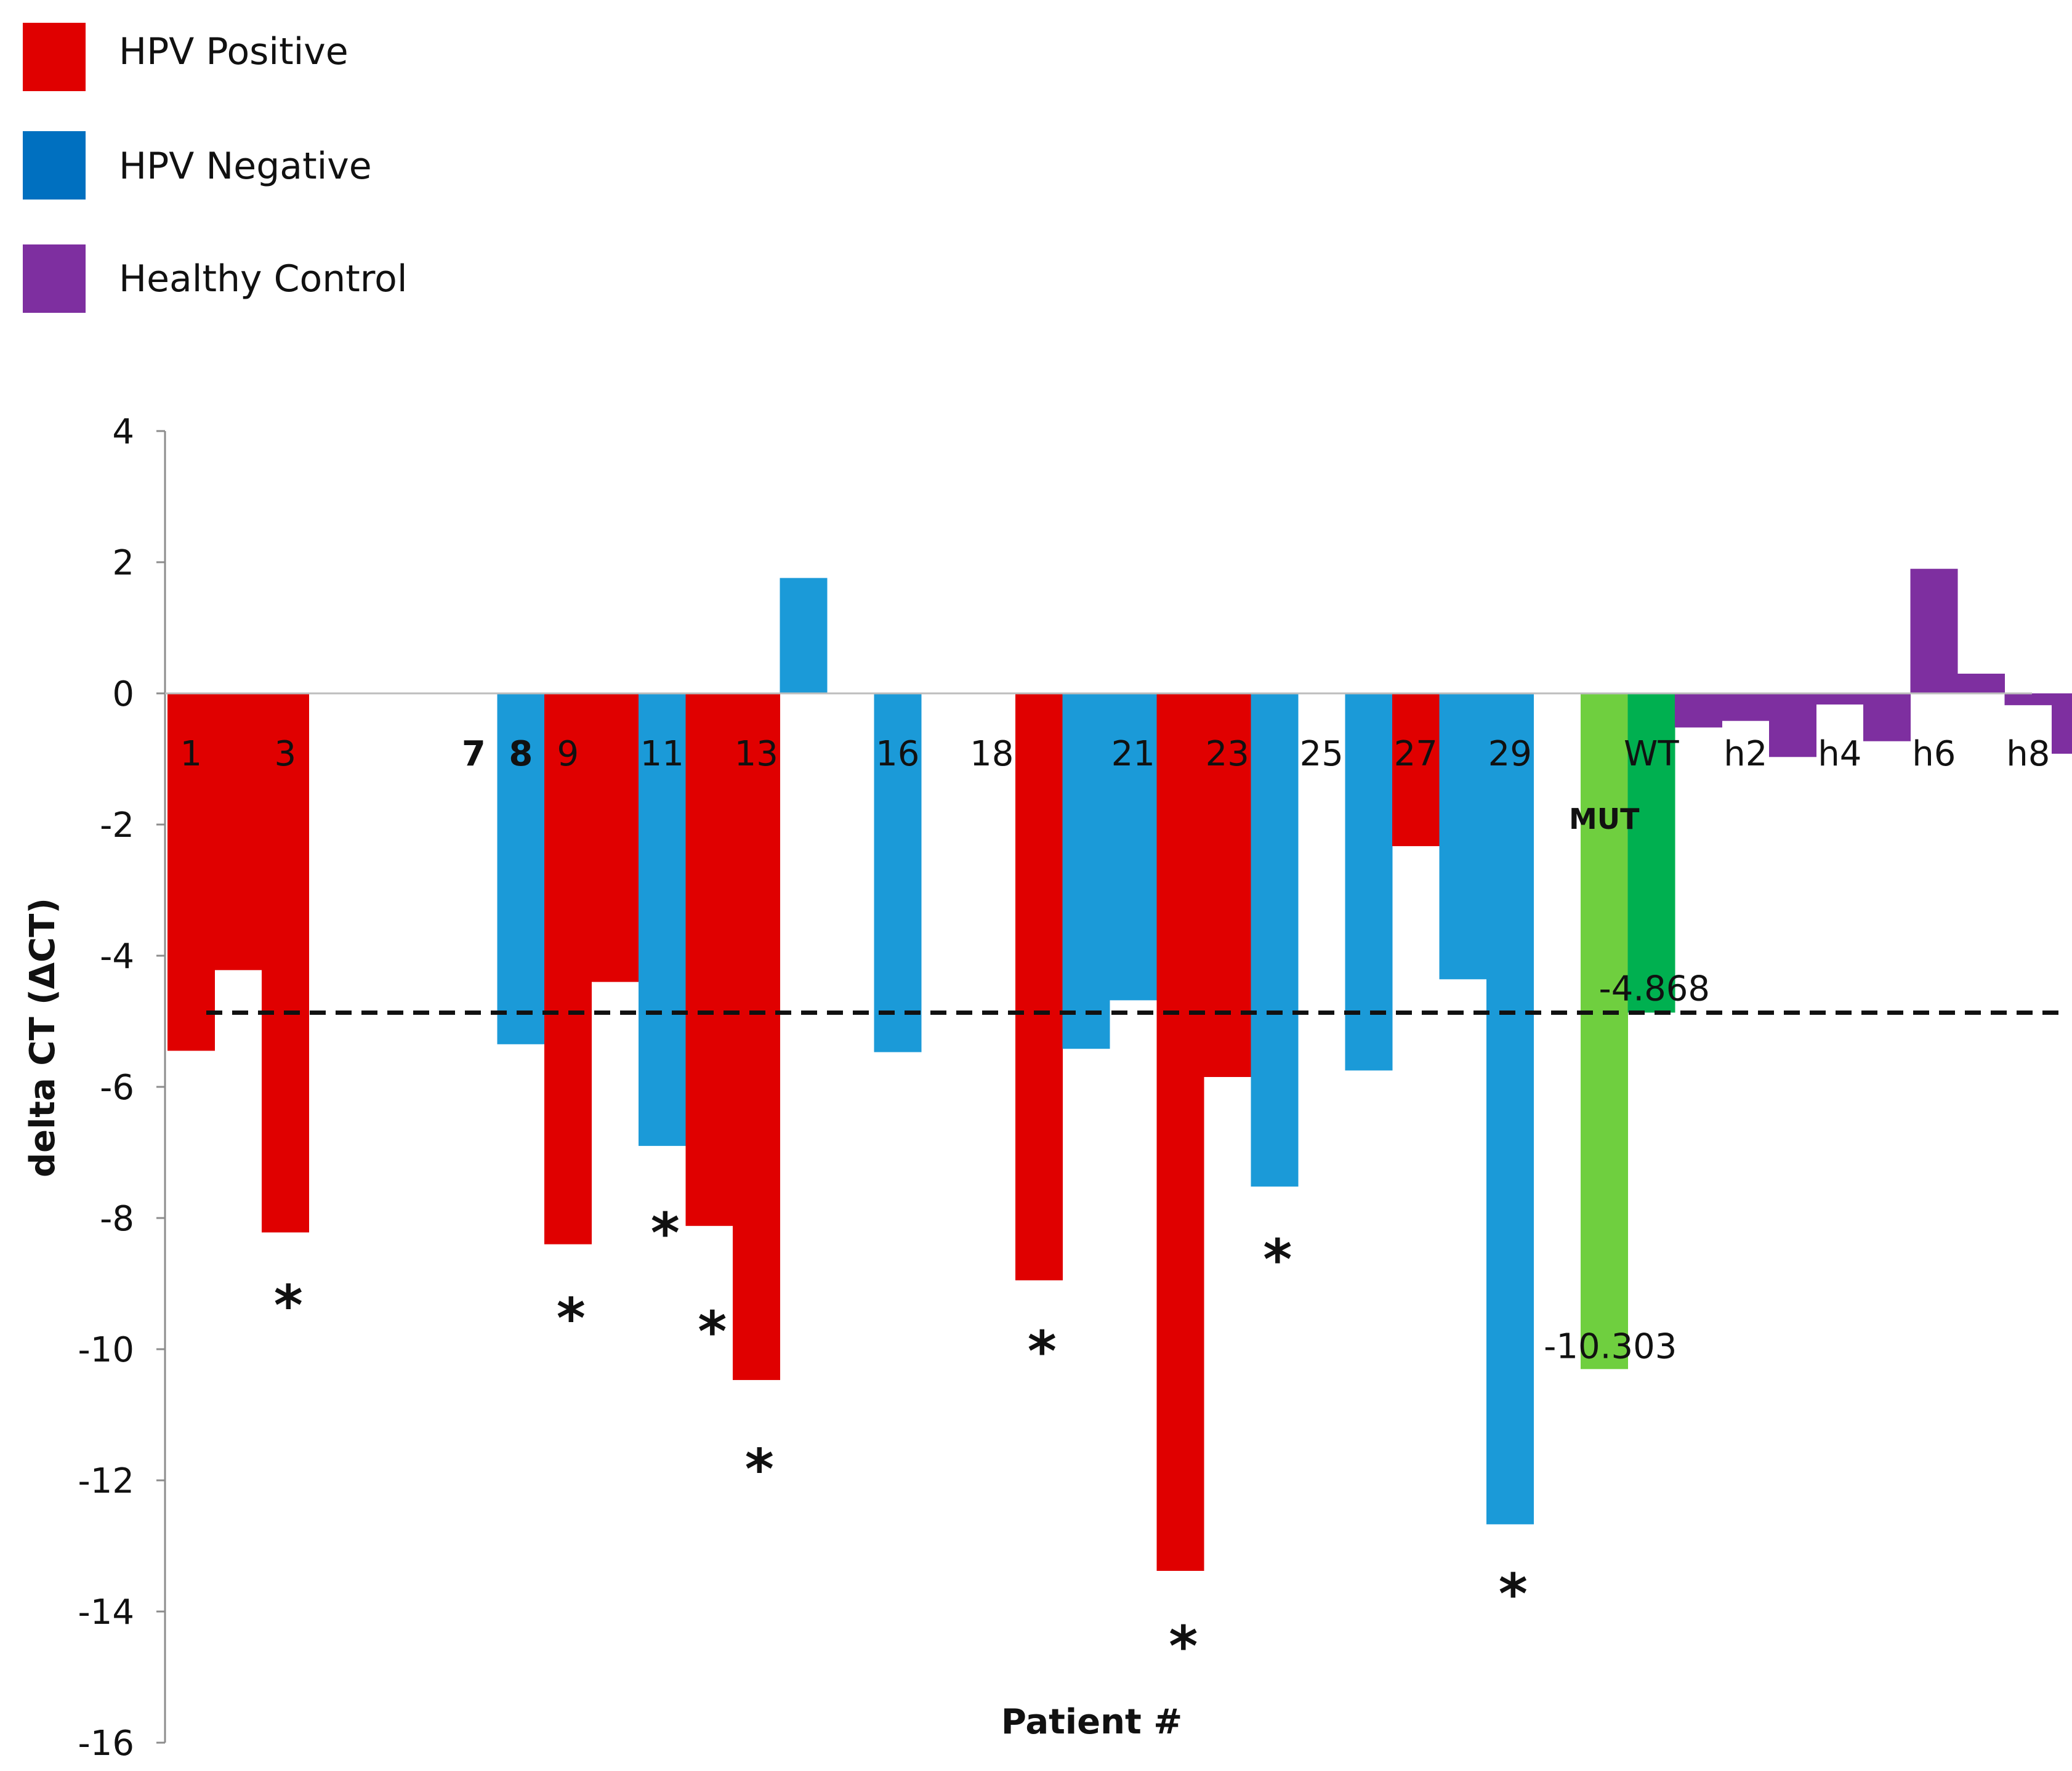 The width and height of the screenshot is (2072, 1771). Describe the element at coordinates (1745, 754) in the screenshot. I see `x-category-label: h2` at that location.